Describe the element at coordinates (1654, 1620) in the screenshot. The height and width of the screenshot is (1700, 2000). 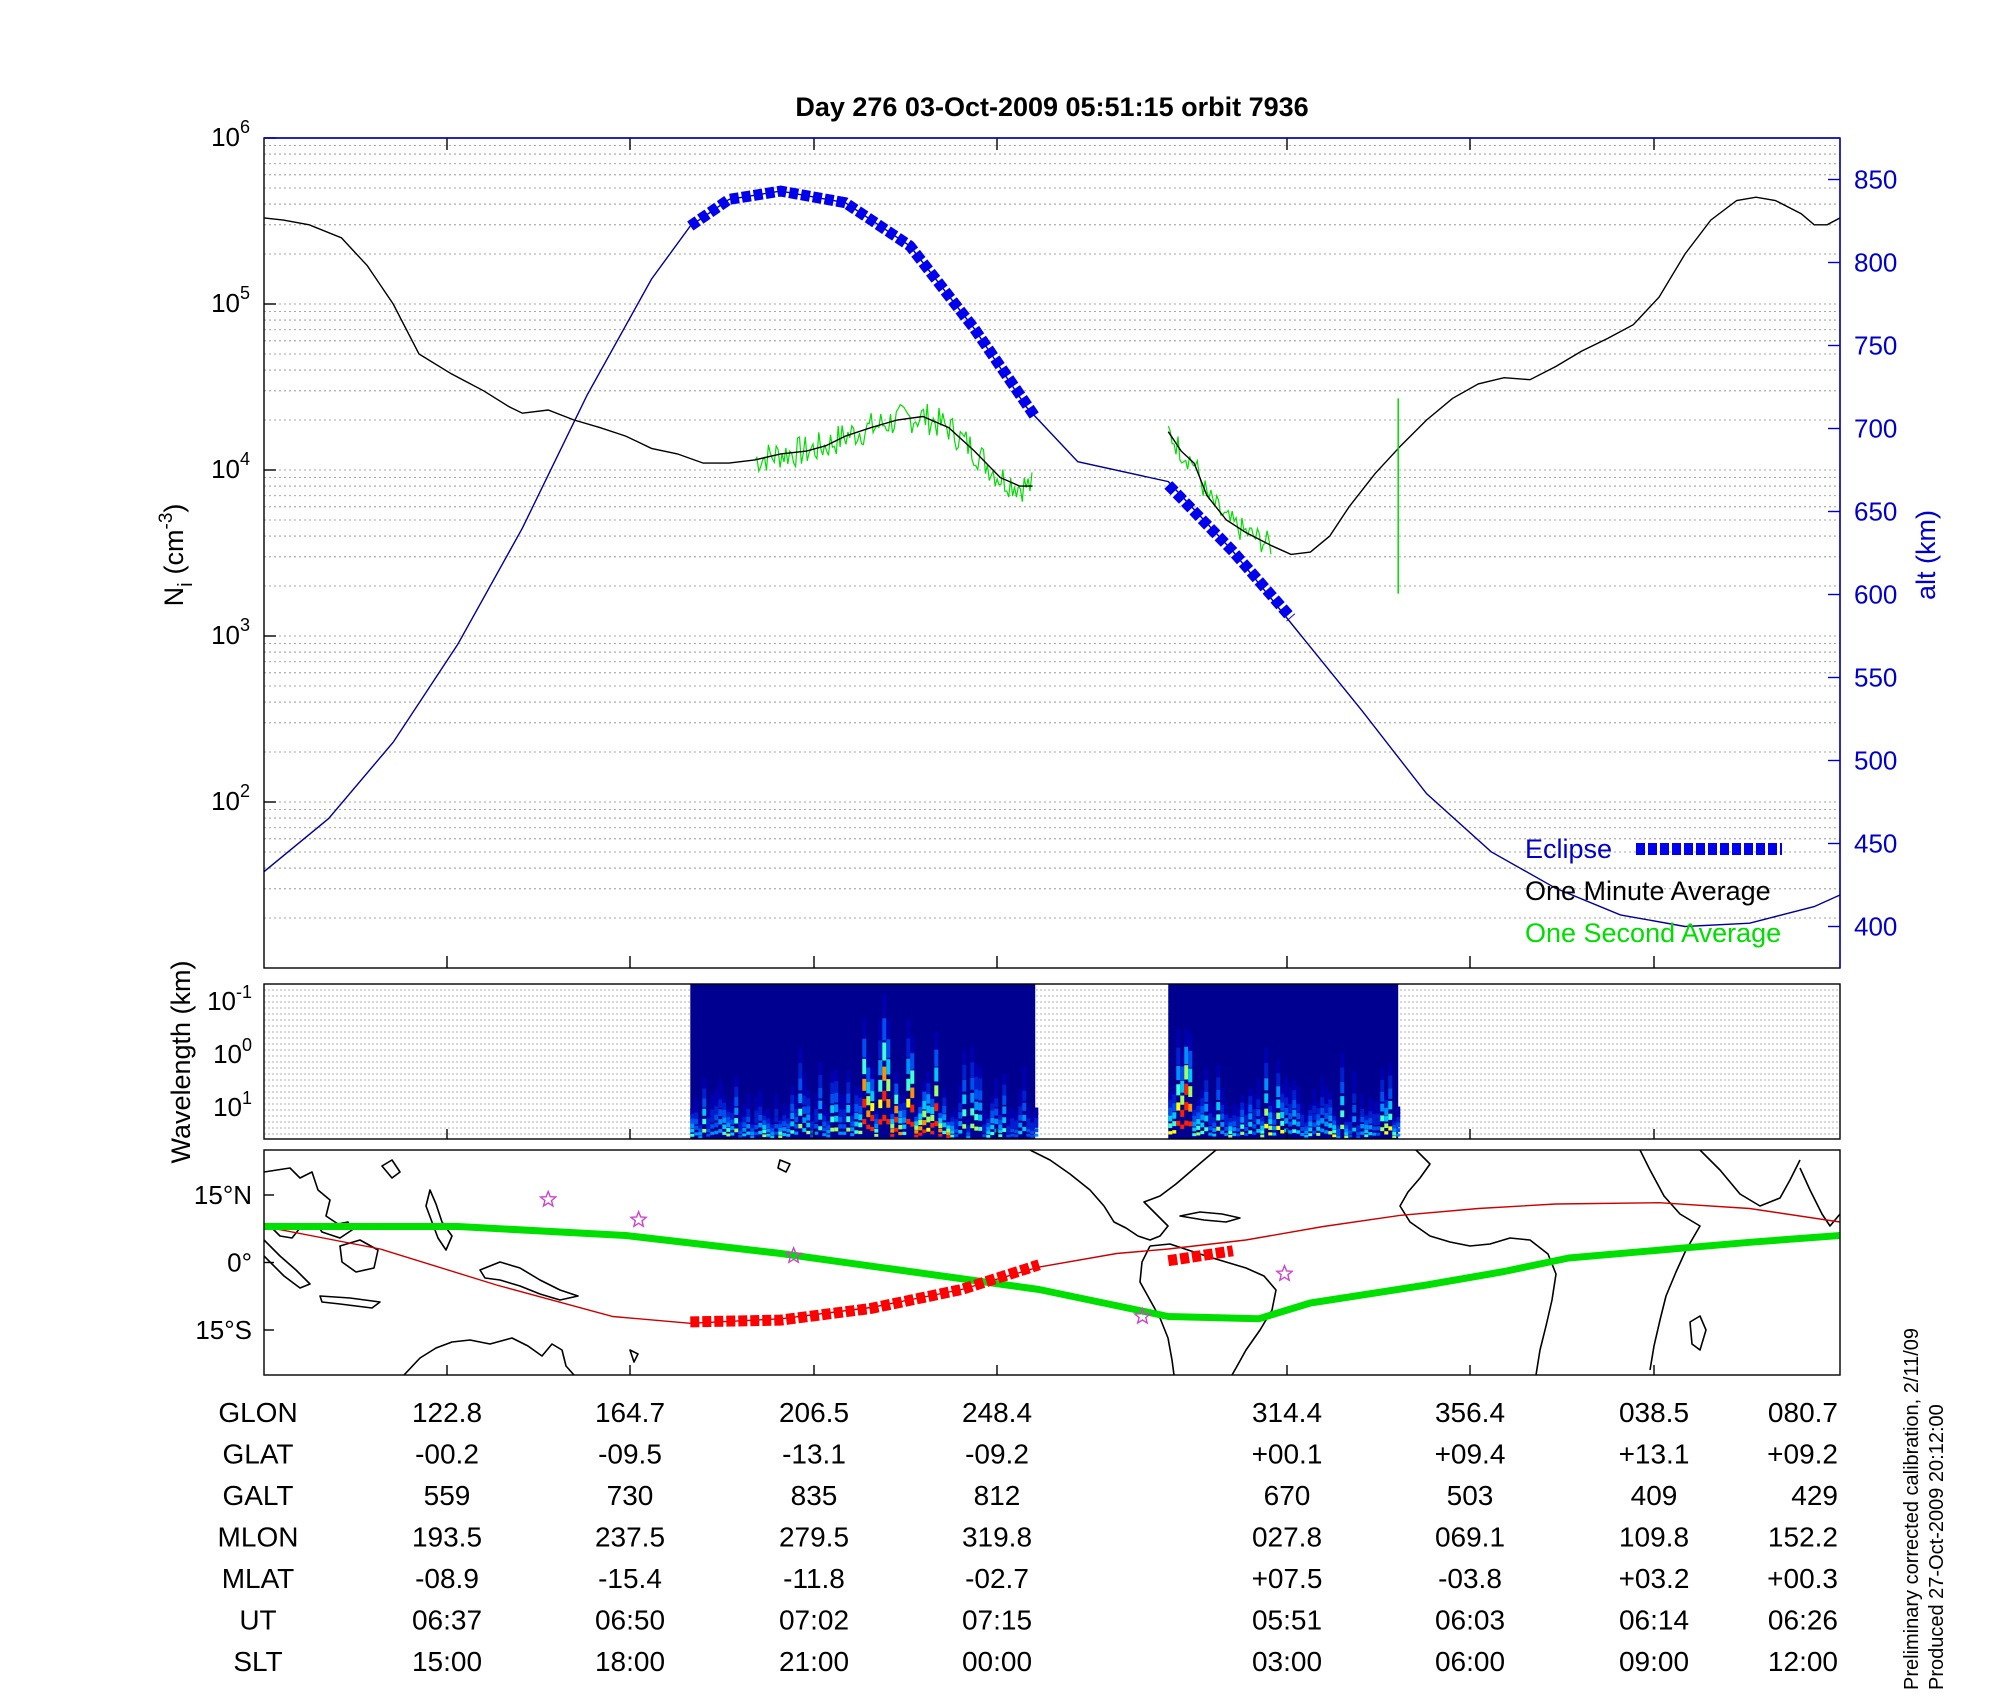
I see `table-cell: 06:14` at that location.